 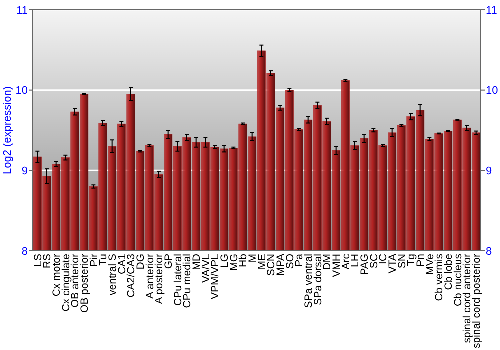 I want to click on x-tick-label: CPu medial, so click(x=188, y=281).